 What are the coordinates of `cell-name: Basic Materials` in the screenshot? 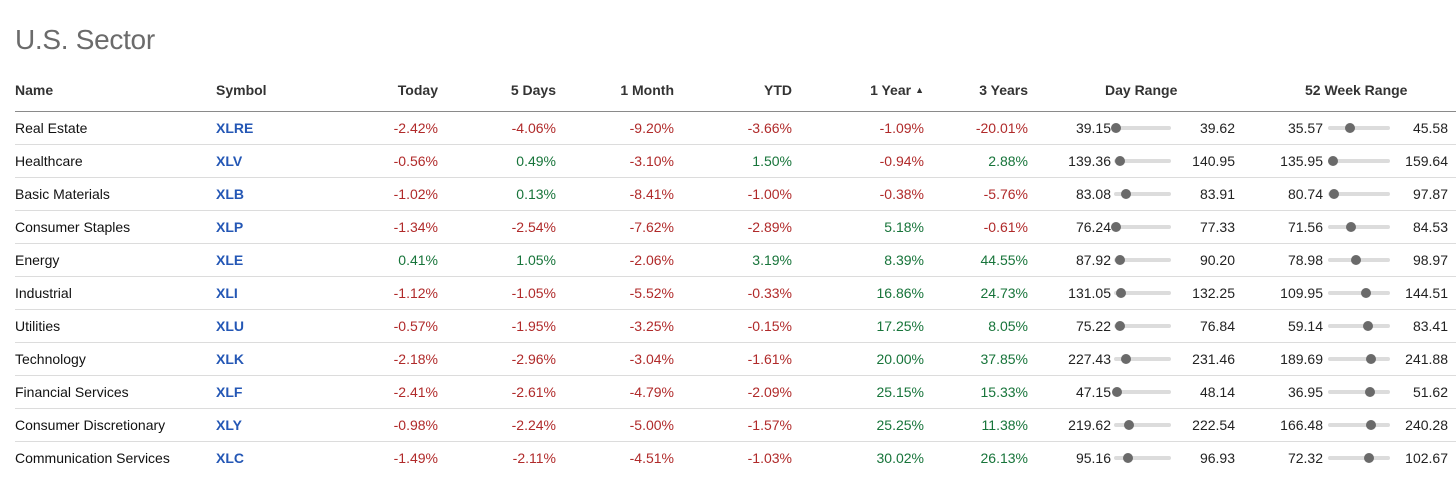 It's located at (62, 194).